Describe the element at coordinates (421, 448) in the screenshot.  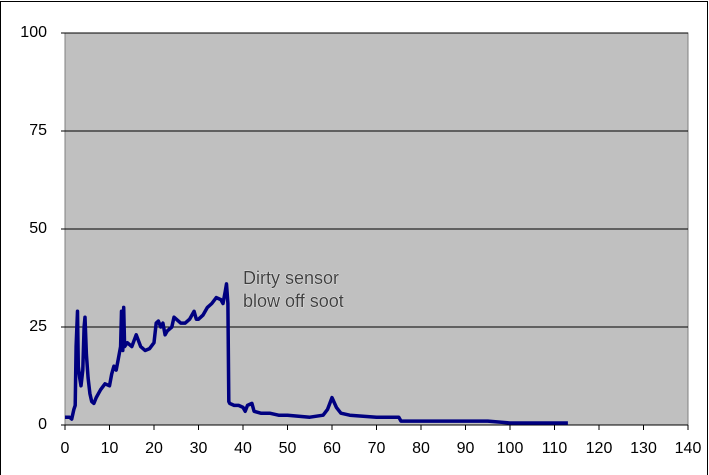
I see `x-tick-label: 80` at that location.